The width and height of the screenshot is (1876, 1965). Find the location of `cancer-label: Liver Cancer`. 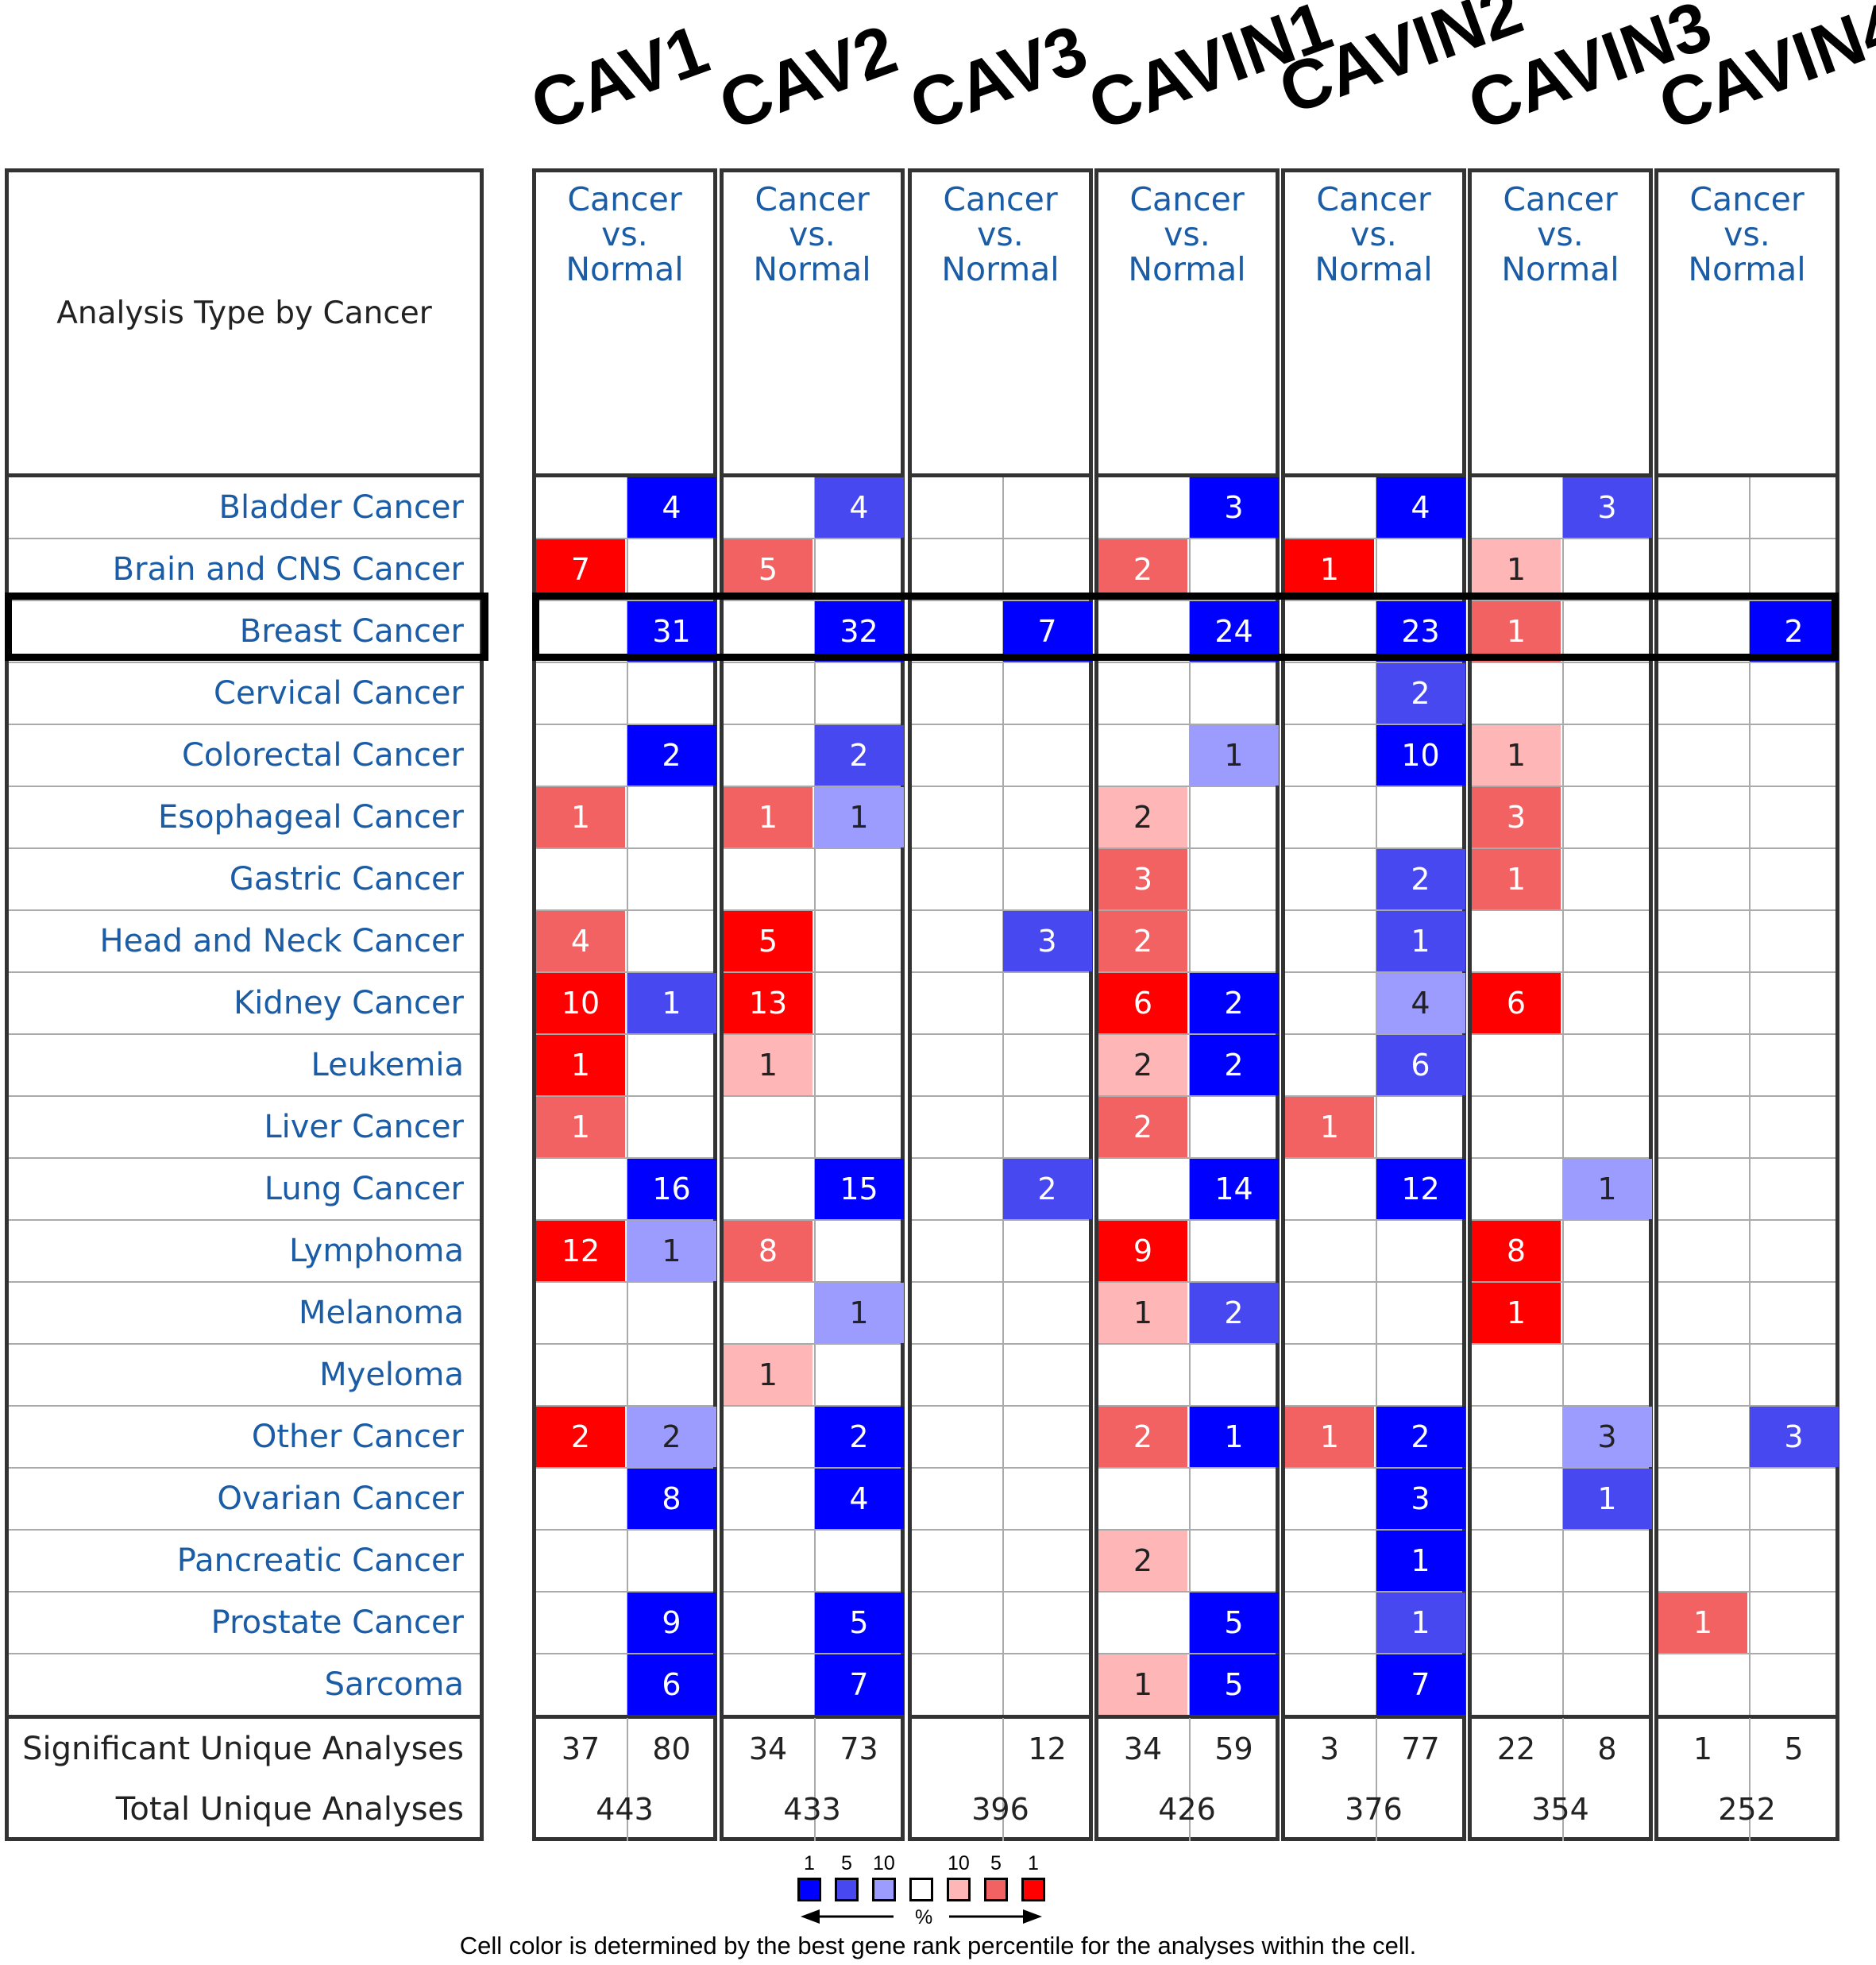

cancer-label: Liver Cancer is located at coordinates (364, 1127).